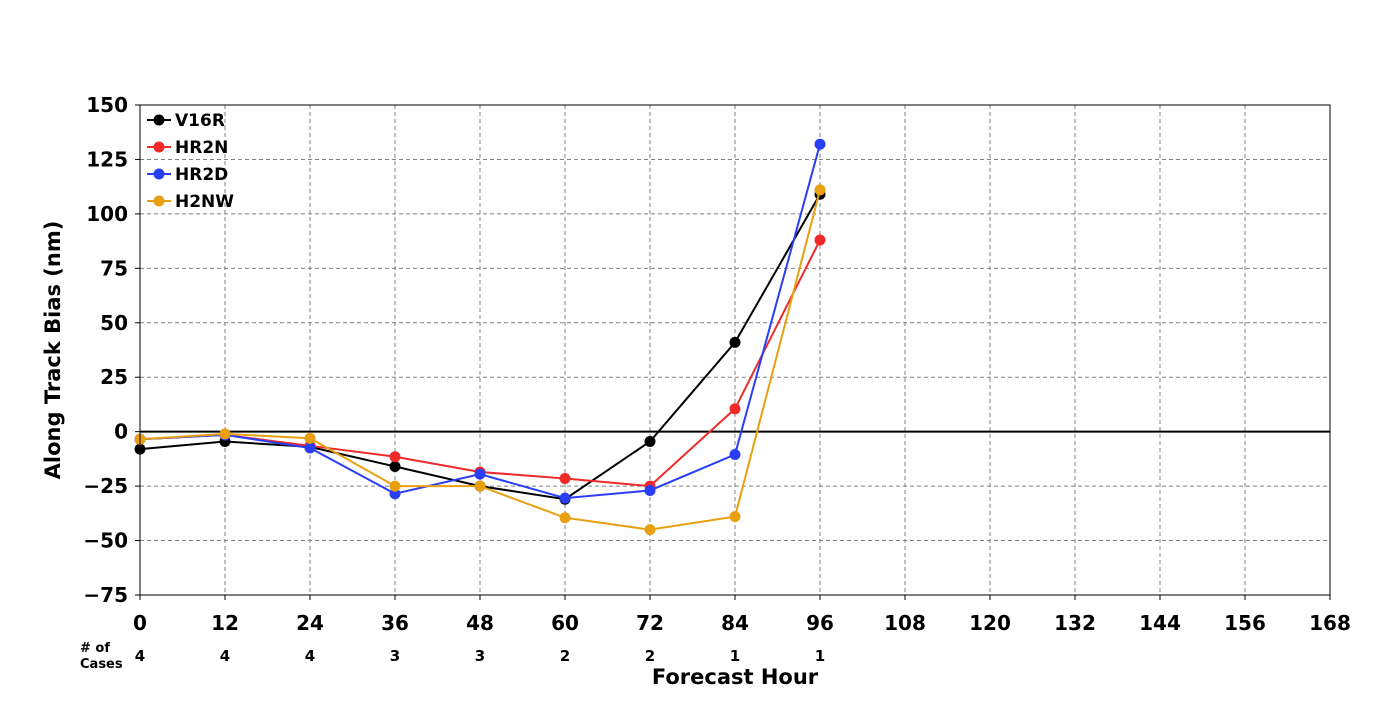  Describe the element at coordinates (200, 121) in the screenshot. I see `legend-label-v16r: V16R` at that location.